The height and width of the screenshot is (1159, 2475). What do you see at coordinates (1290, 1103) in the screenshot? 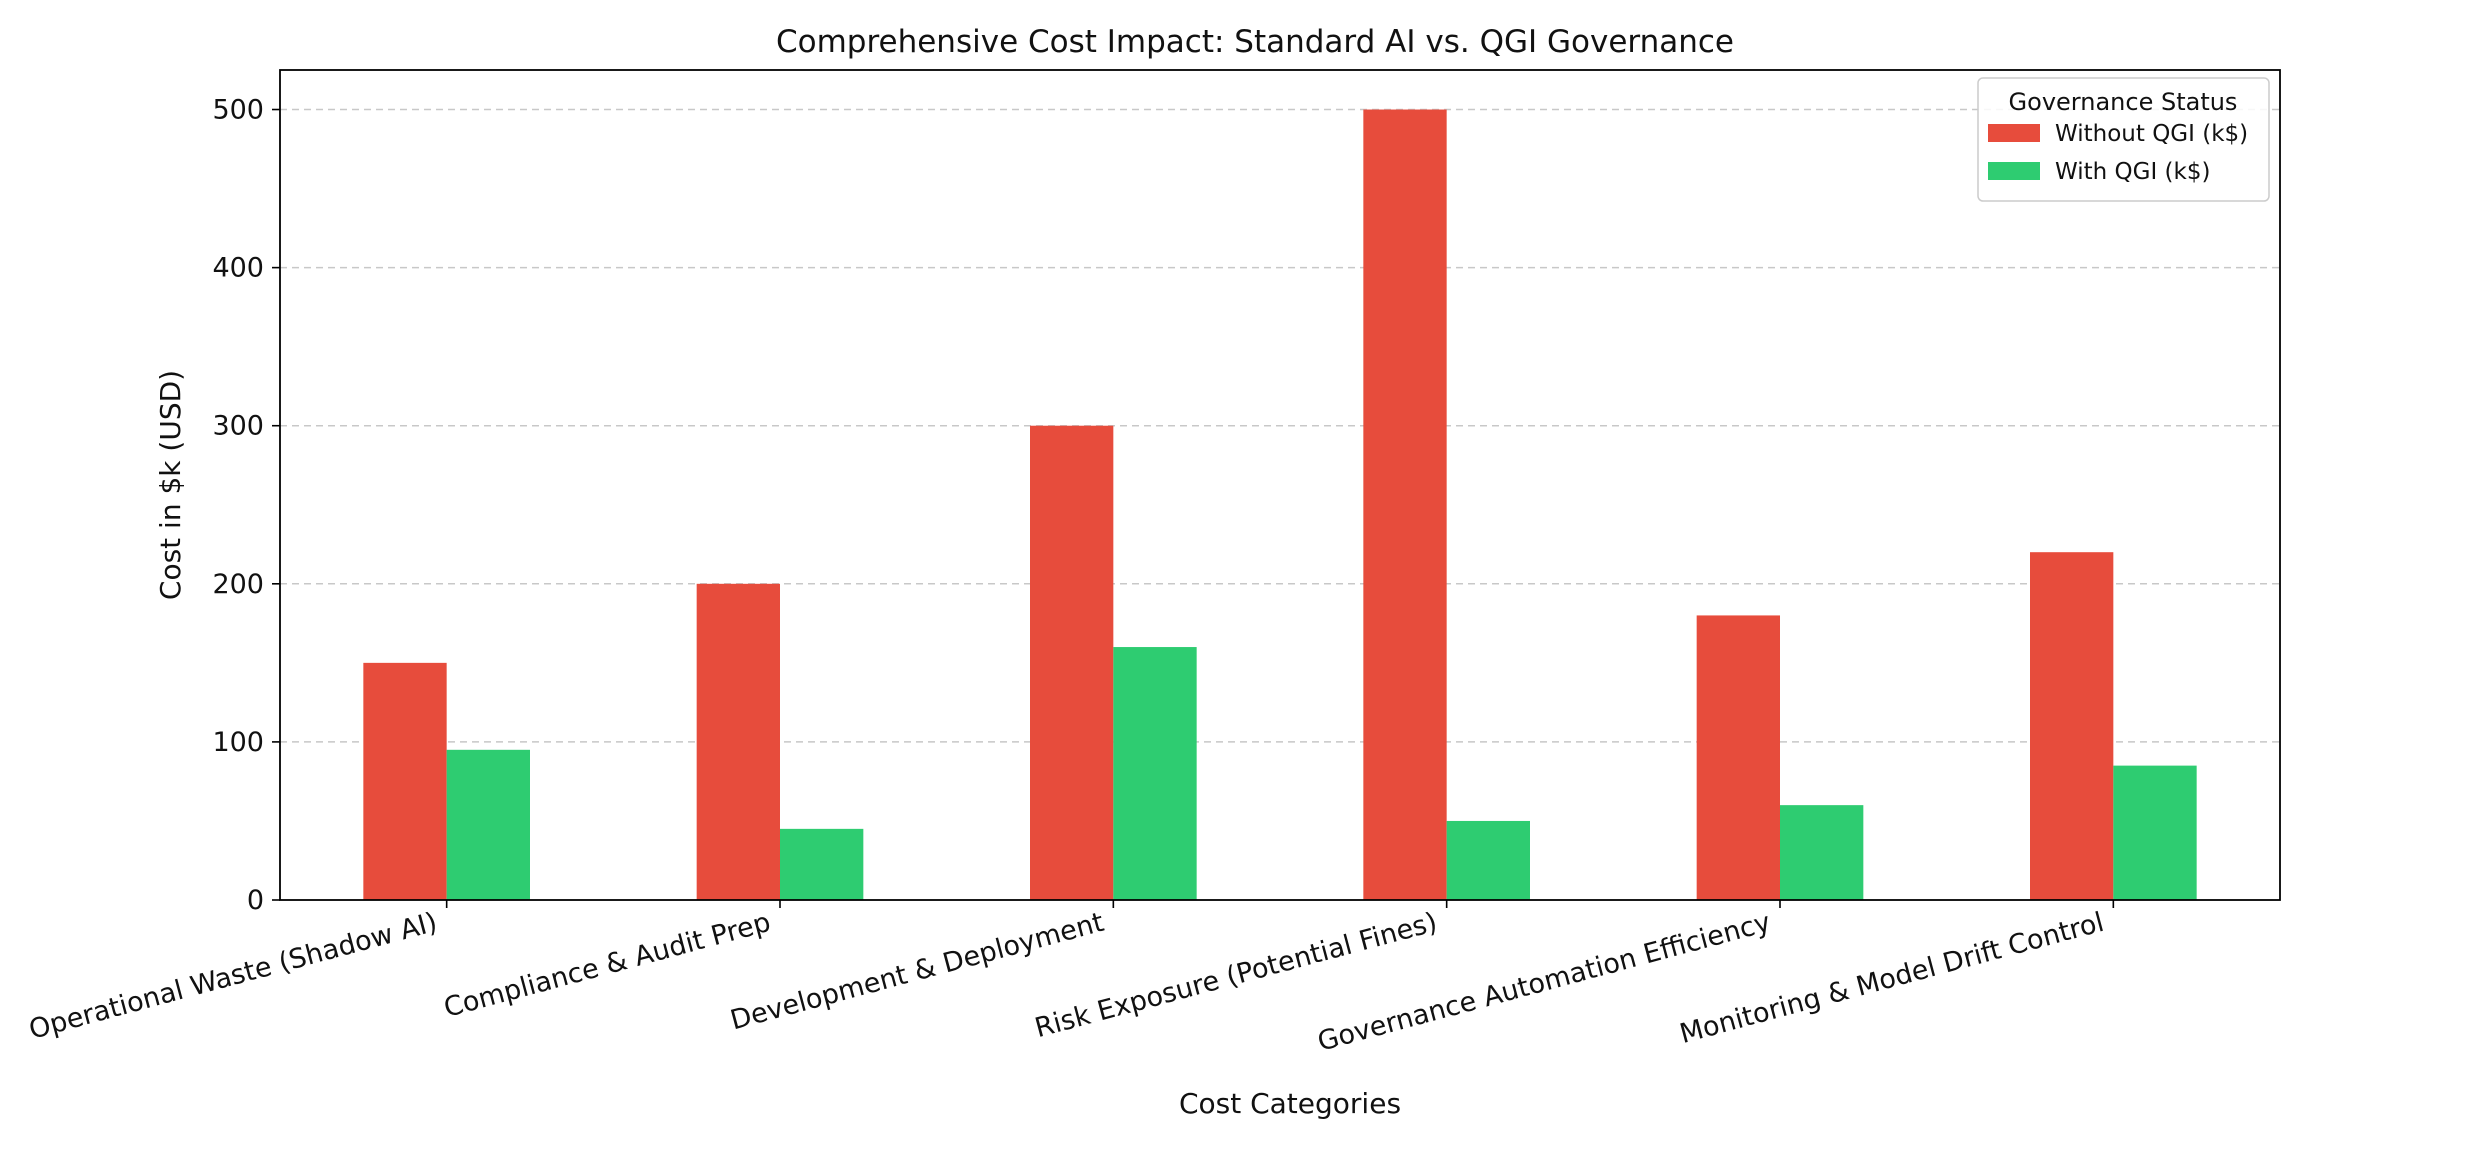
I see `x-axis-title: Cost Categories` at bounding box center [1290, 1103].